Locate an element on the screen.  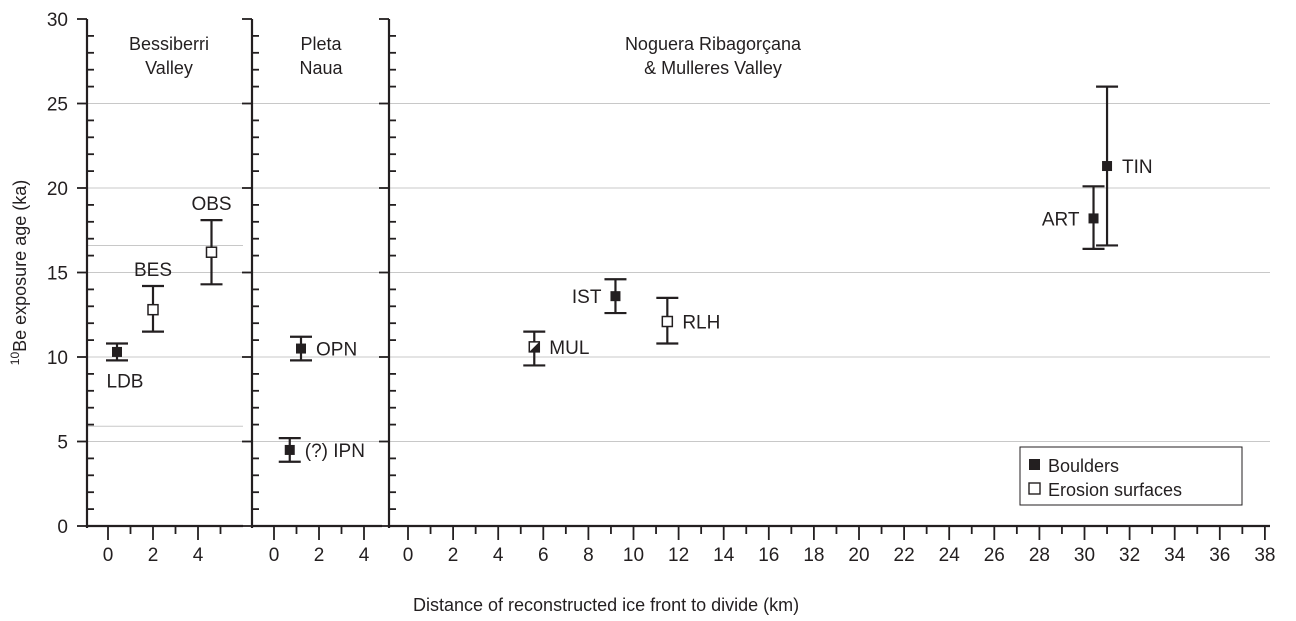
y-tick-label: 10 is located at coordinates (57, 358).